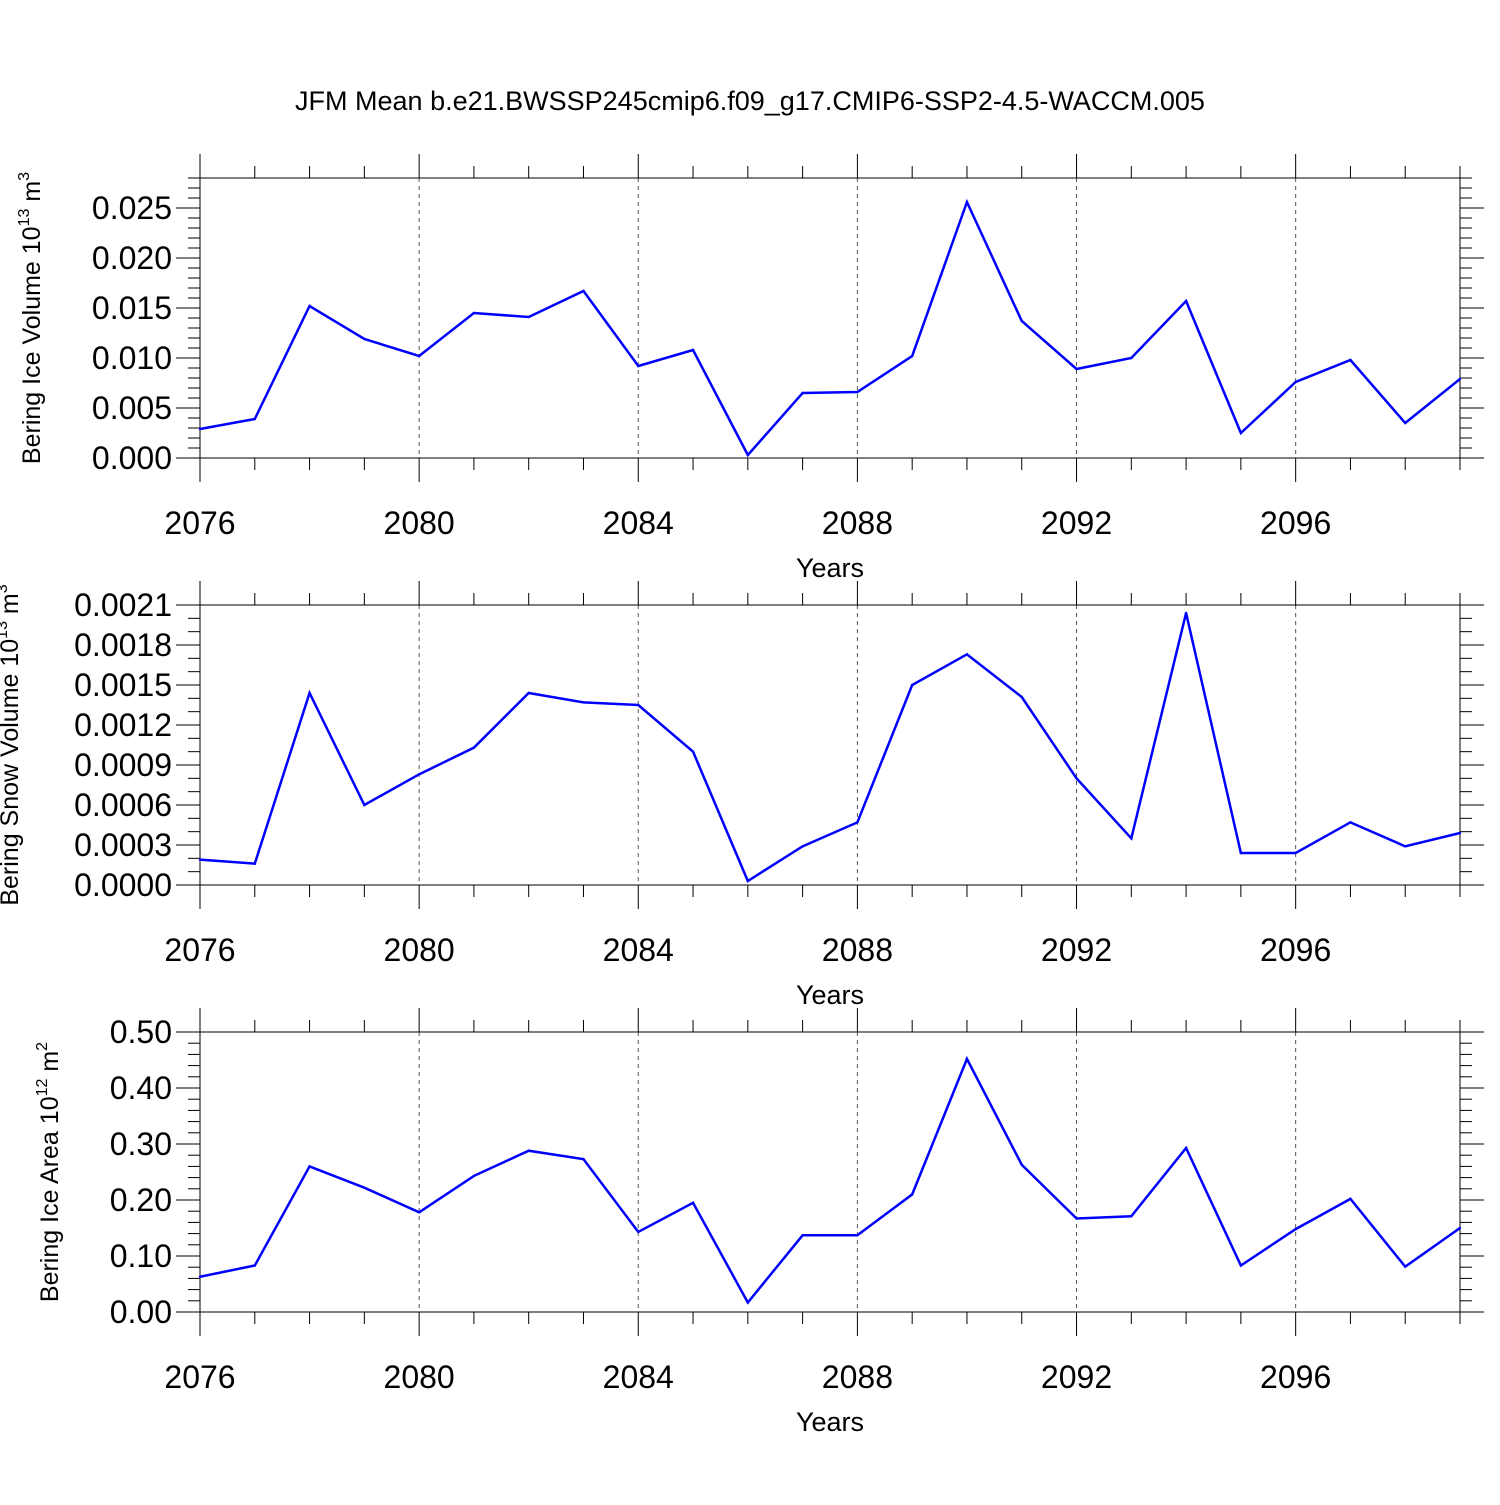 The width and height of the screenshot is (1500, 1505). I want to click on y-tick-label: 0.20, so click(141, 1200).